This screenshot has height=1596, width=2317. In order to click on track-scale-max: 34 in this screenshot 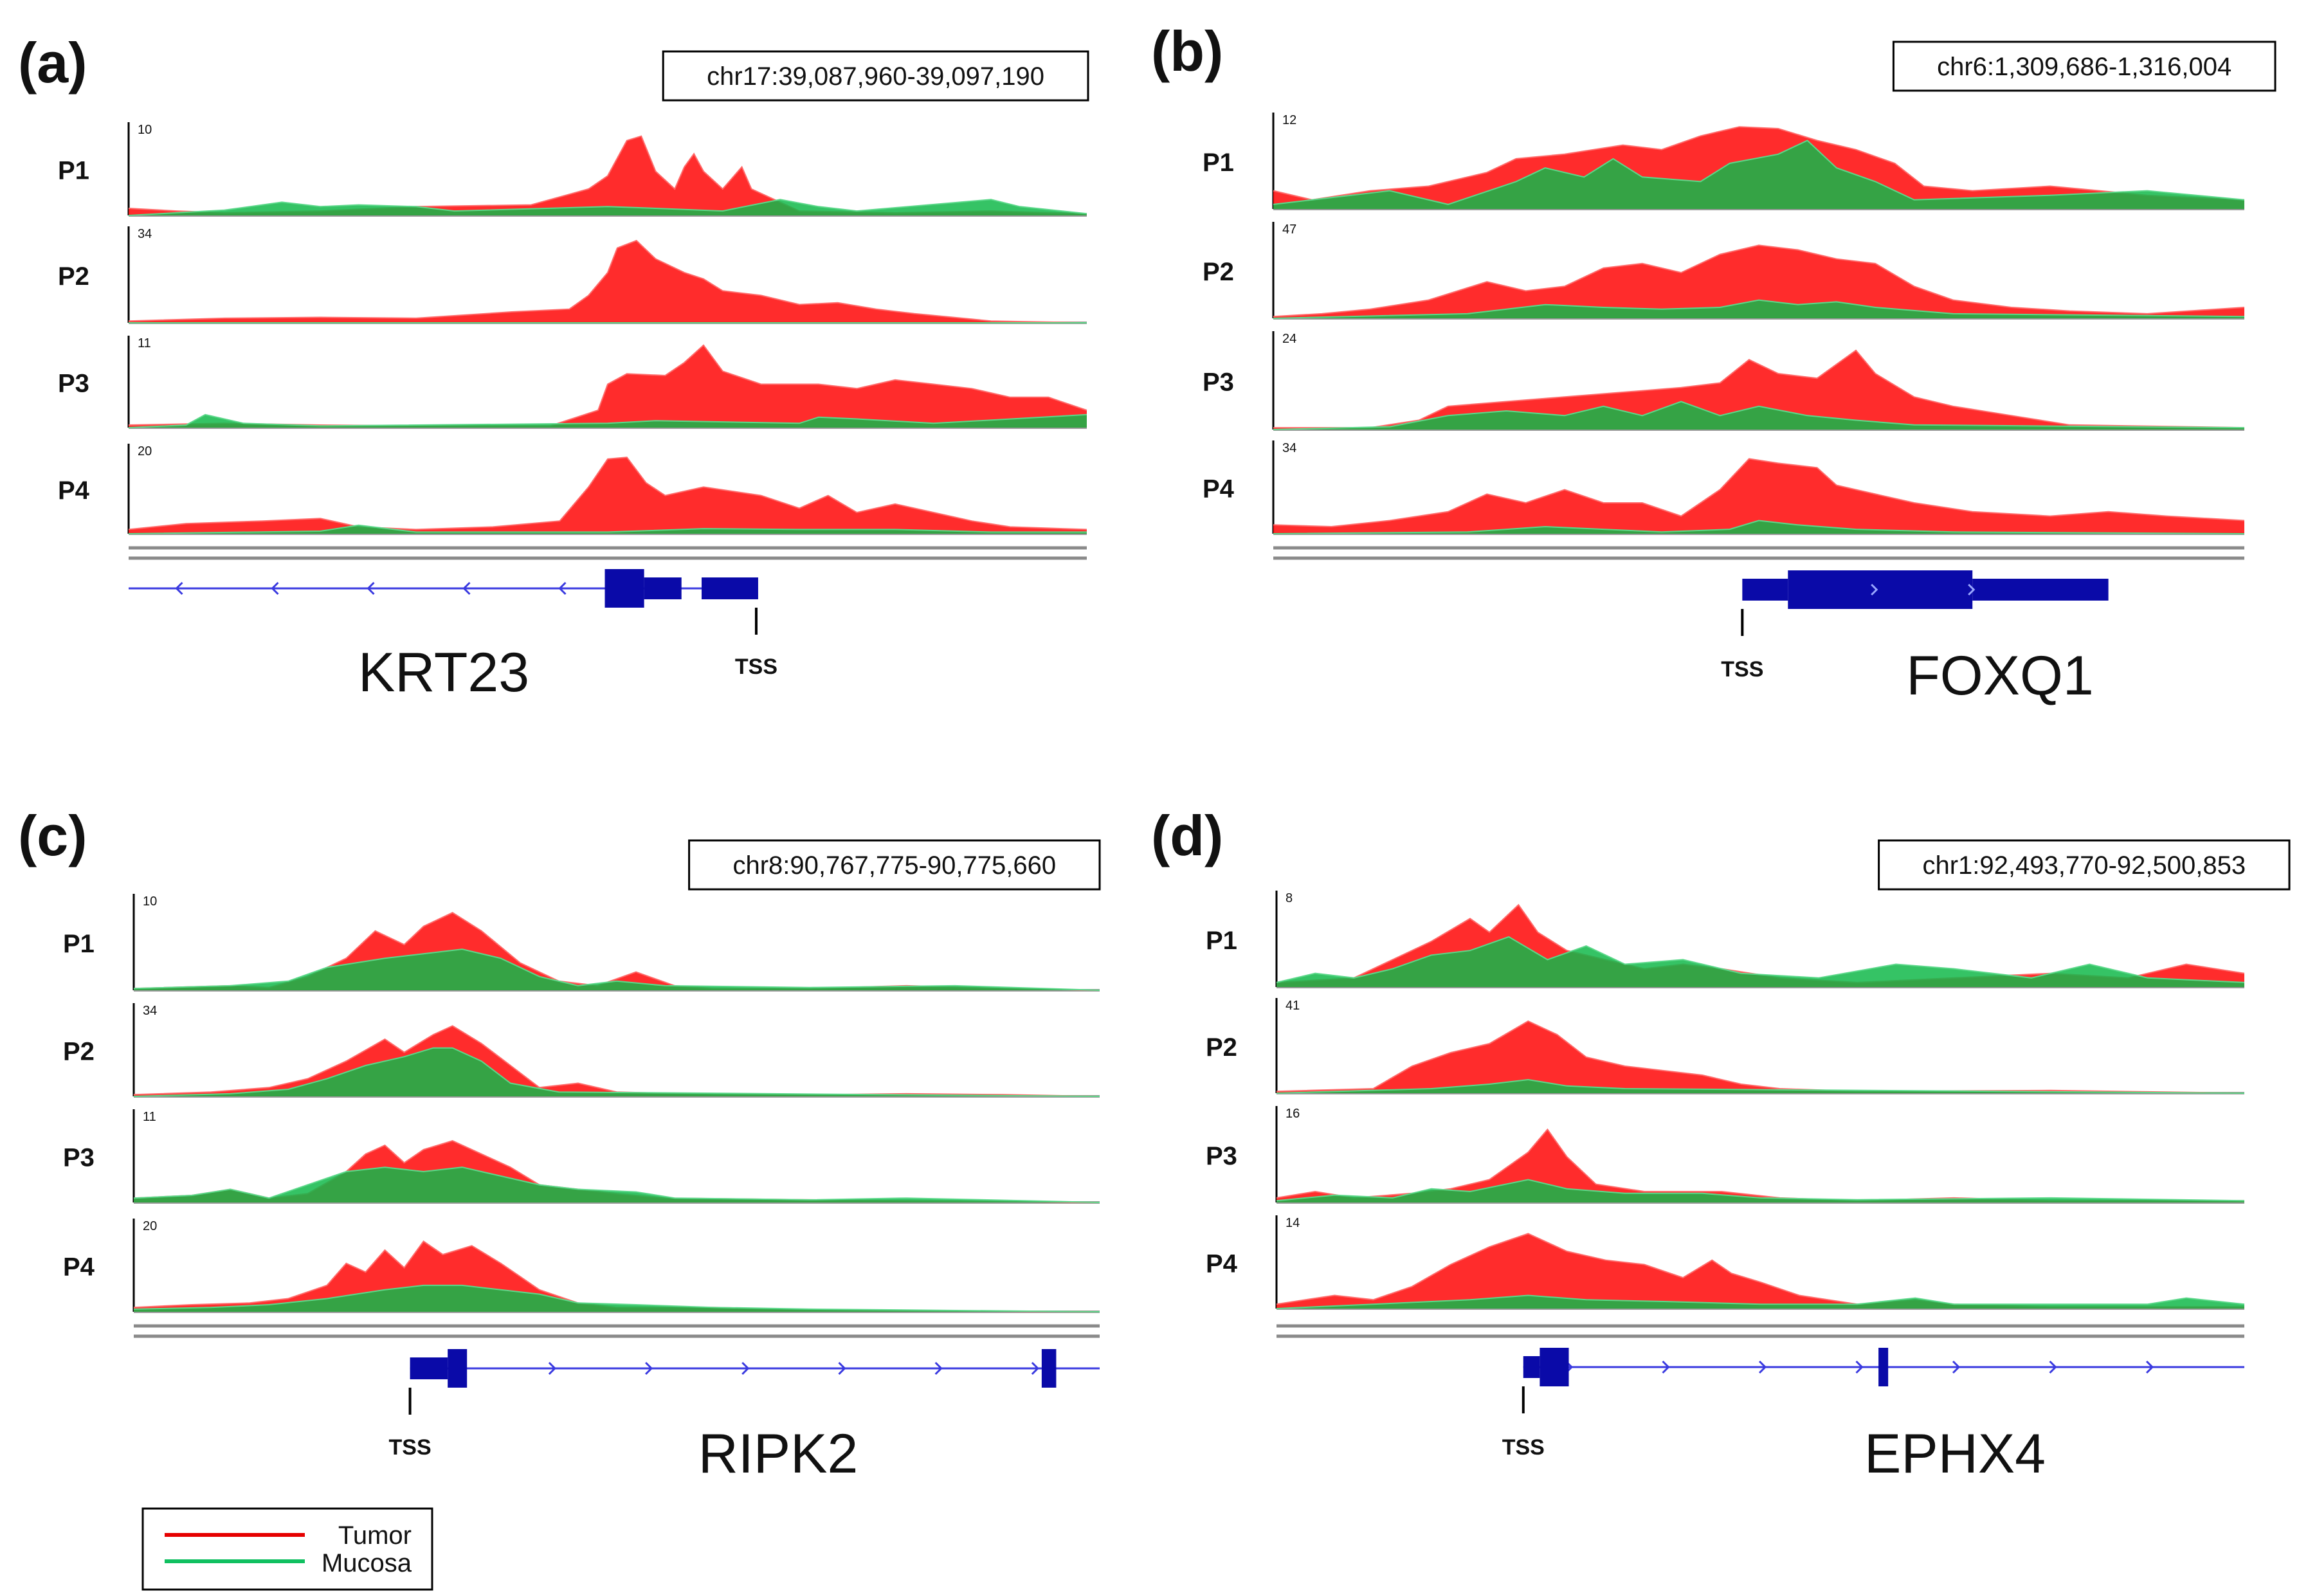, I will do `click(150, 1011)`.